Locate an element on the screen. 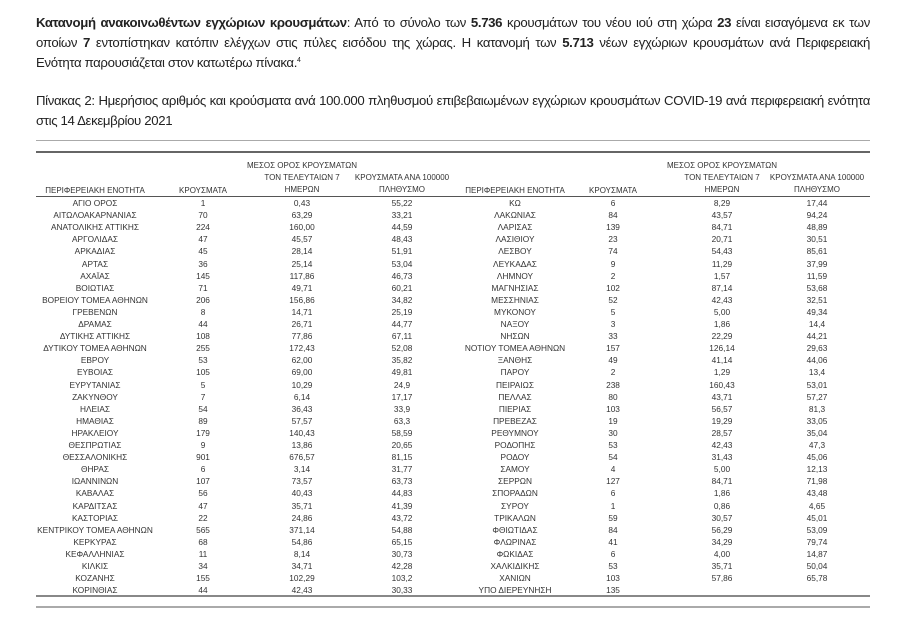  seven-day-mean-cell: 10,29 is located at coordinates (302, 384).